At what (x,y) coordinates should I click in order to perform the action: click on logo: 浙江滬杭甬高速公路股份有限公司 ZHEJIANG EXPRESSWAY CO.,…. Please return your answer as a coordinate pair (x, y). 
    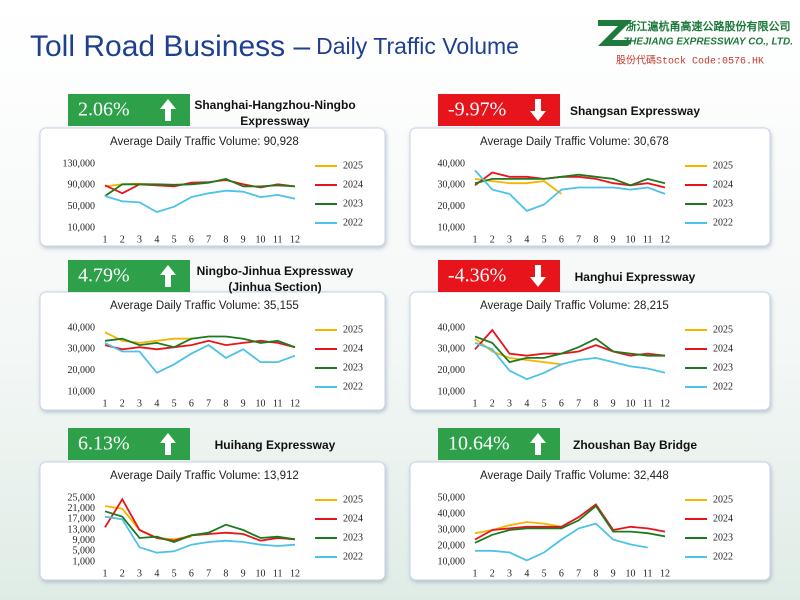
    Looking at the image, I should click on (695, 43).